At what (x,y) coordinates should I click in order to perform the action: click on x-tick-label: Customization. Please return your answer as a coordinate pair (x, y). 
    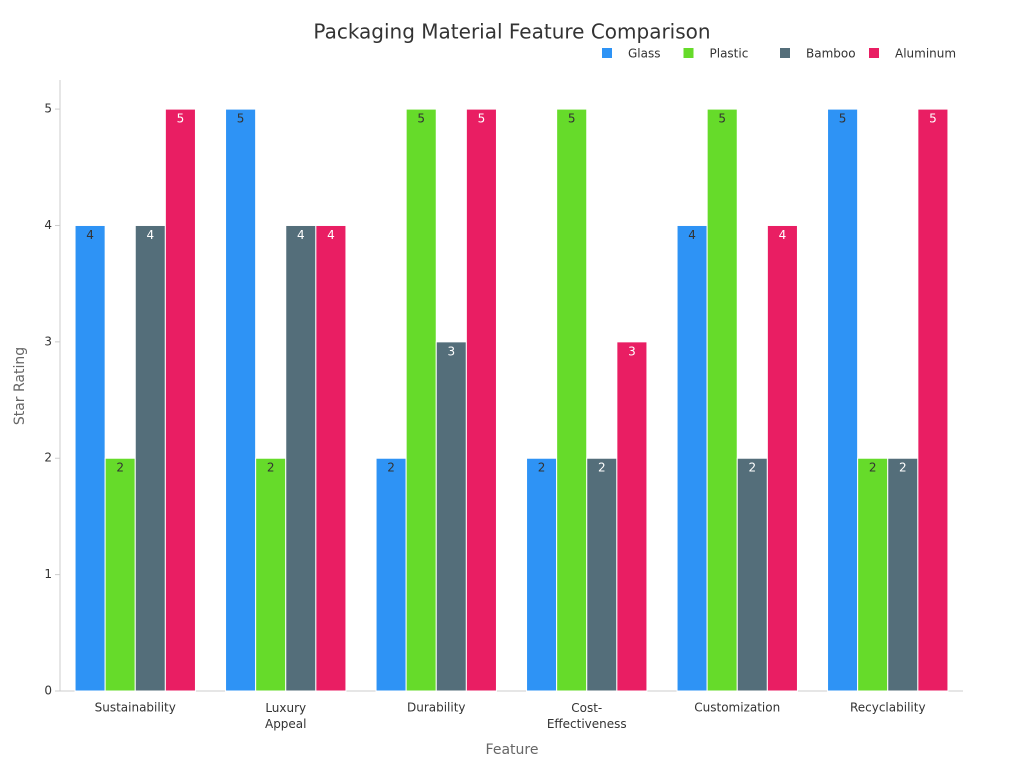
    Looking at the image, I should click on (737, 708).